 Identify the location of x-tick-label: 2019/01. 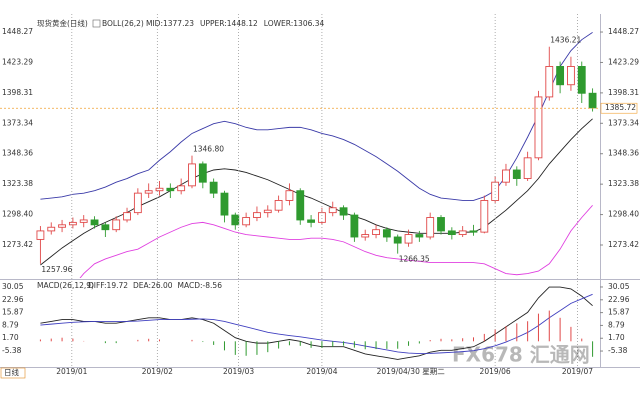
(71, 371).